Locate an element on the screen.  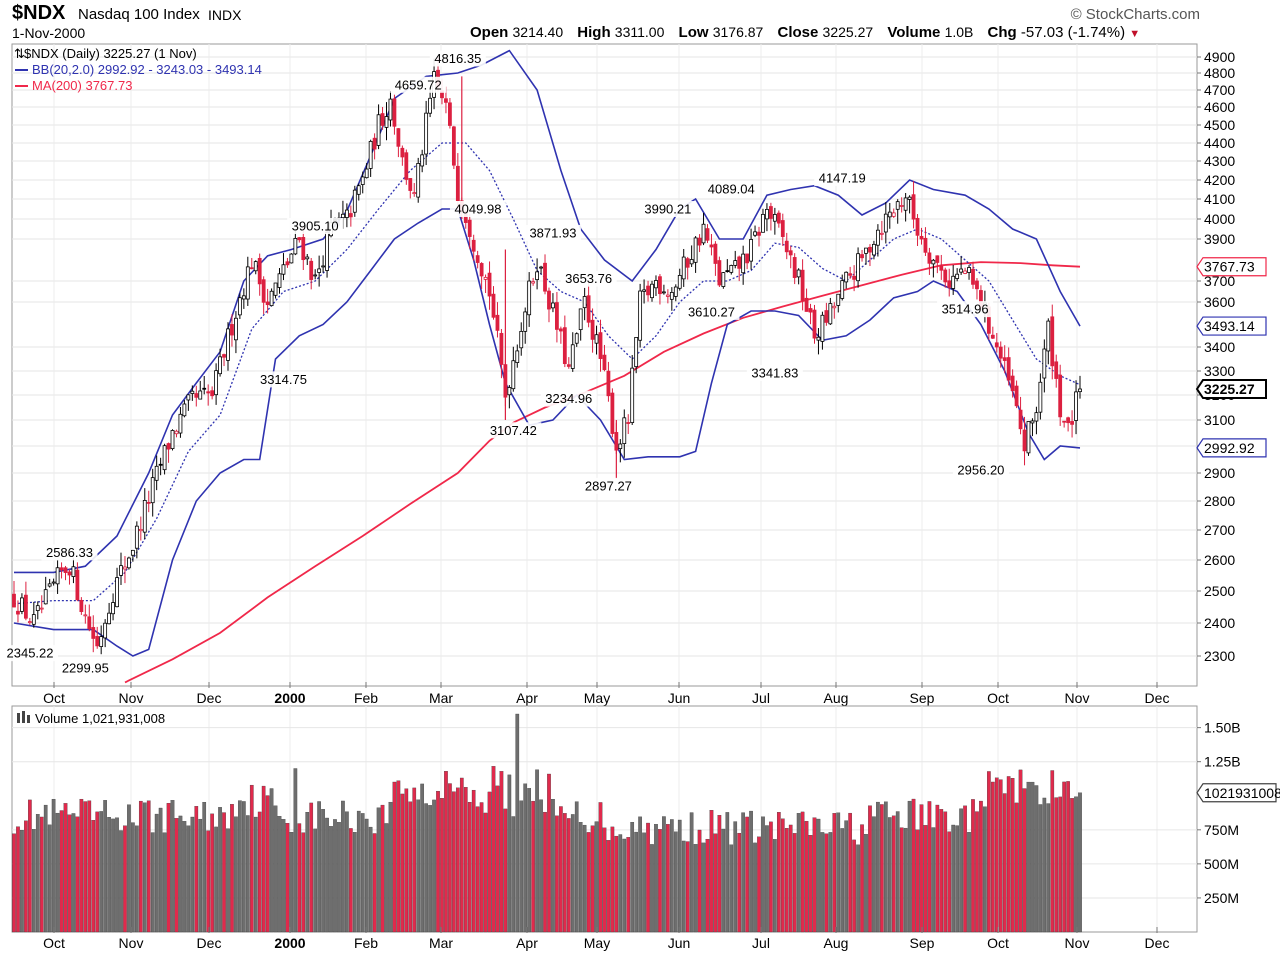
volume-last-tag-box is located at coordinates (1236, 793).